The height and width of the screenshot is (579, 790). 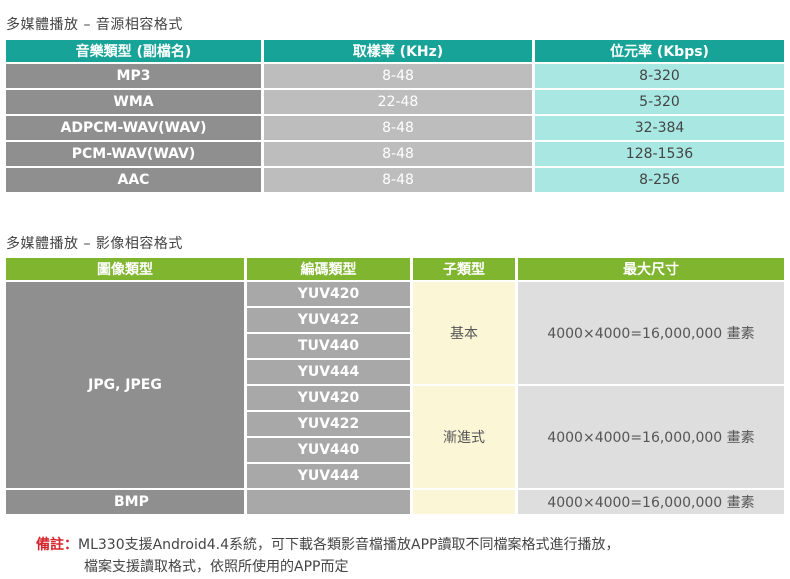 I want to click on header-max-size: 最大尺寸, so click(x=651, y=269).